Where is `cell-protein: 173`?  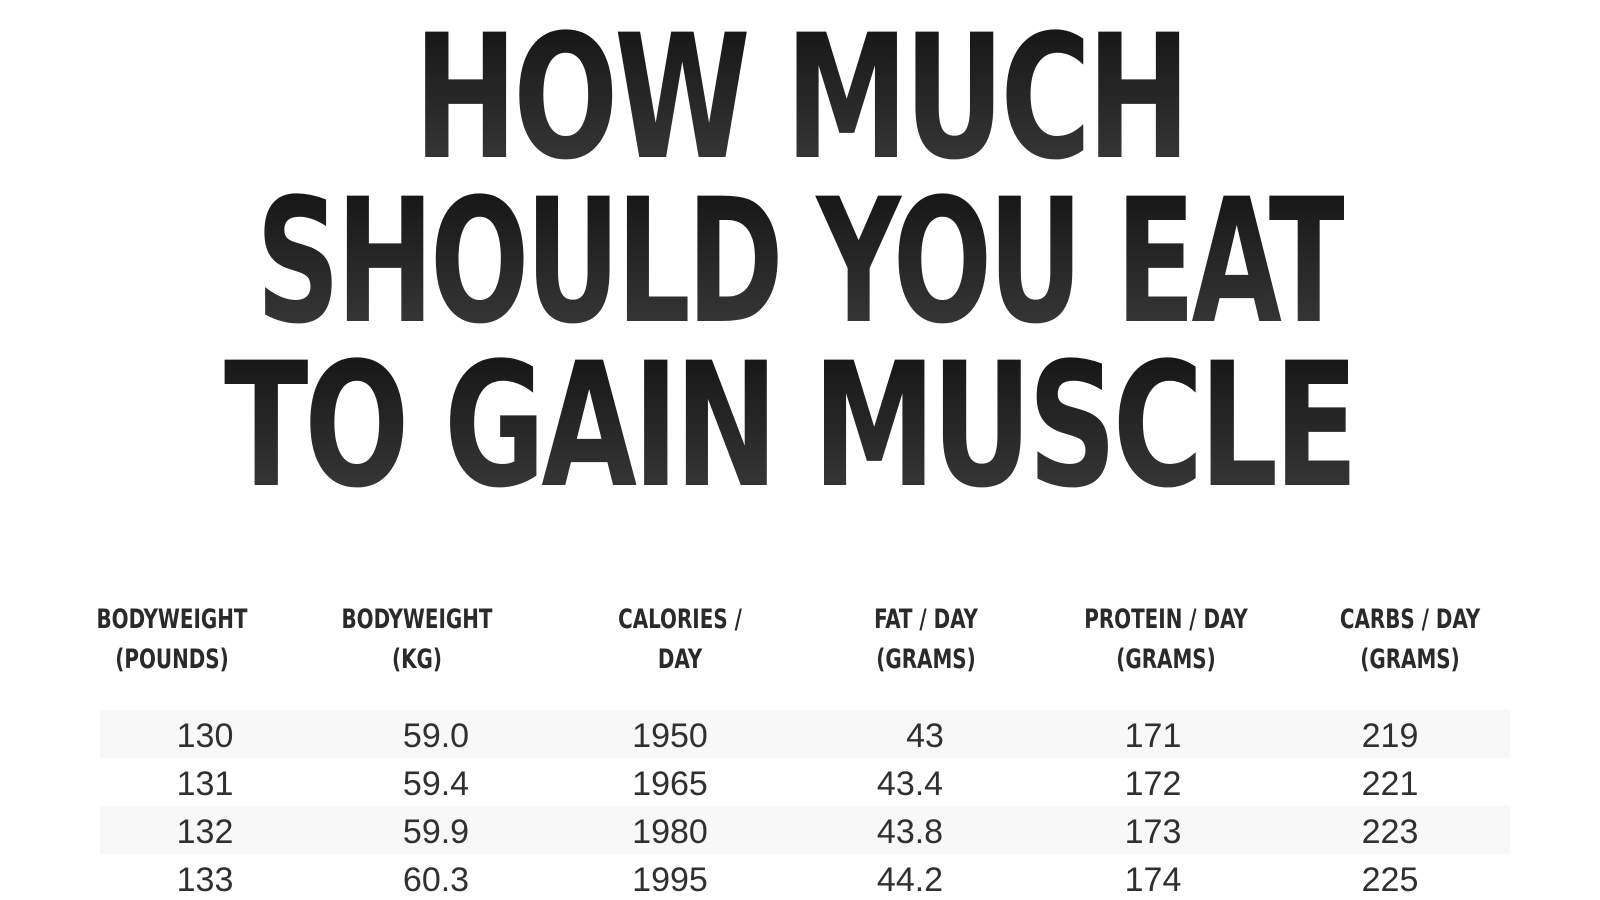
cell-protein: 173 is located at coordinates (1153, 832).